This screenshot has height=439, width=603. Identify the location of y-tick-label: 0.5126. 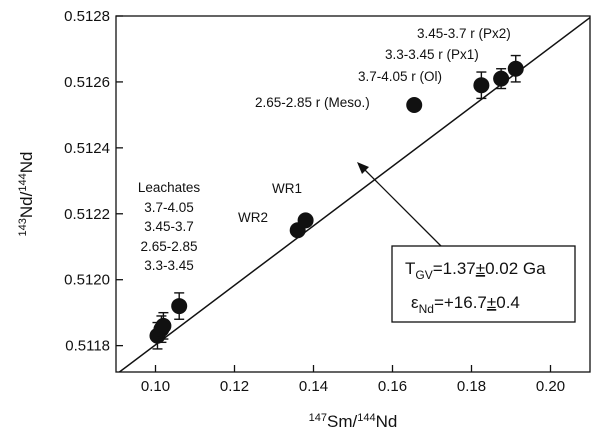
(87, 82).